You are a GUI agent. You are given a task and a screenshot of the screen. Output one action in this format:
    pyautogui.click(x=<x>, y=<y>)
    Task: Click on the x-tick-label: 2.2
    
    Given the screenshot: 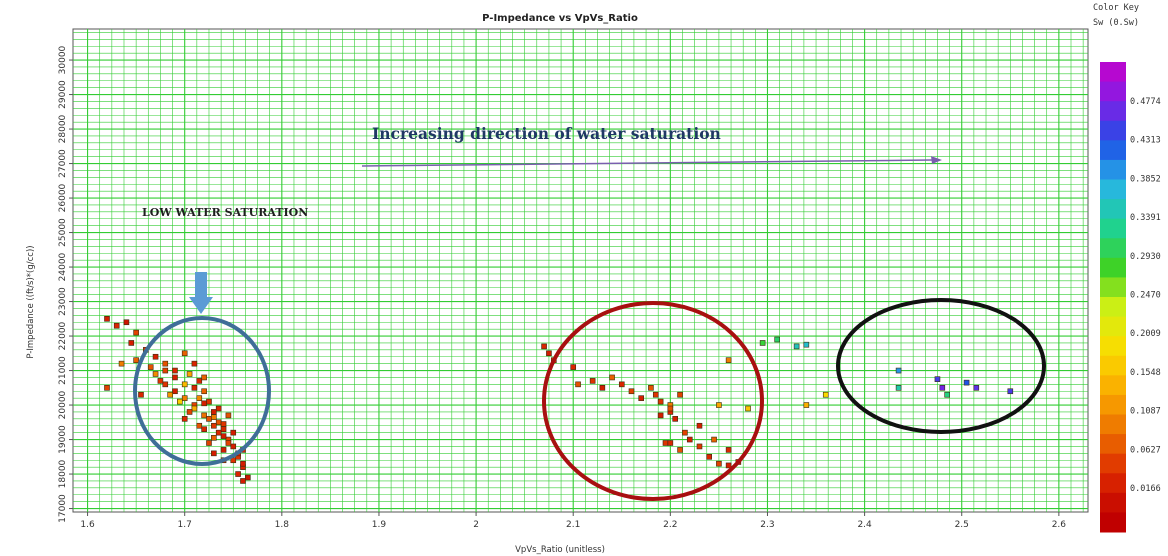 What is the action you would take?
    pyautogui.click(x=670, y=525)
    